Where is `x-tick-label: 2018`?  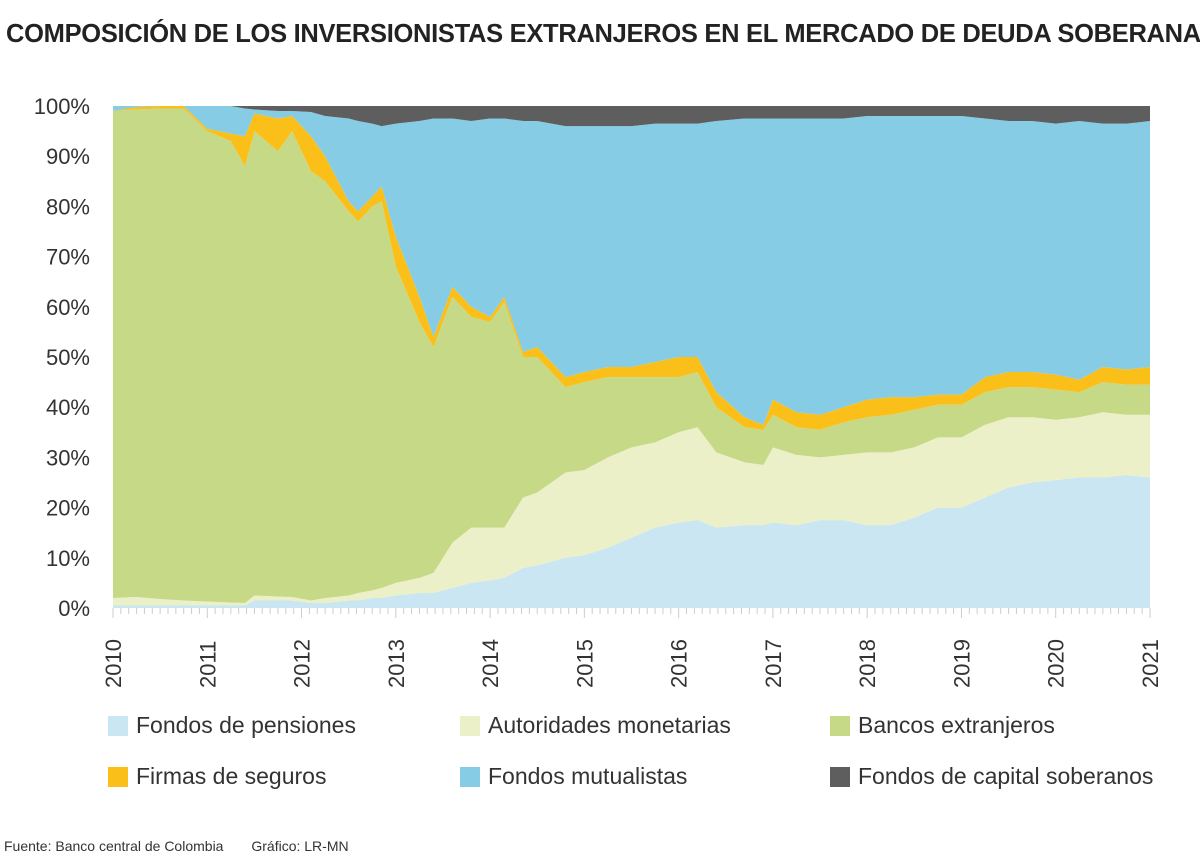 x-tick-label: 2018 is located at coordinates (867, 663).